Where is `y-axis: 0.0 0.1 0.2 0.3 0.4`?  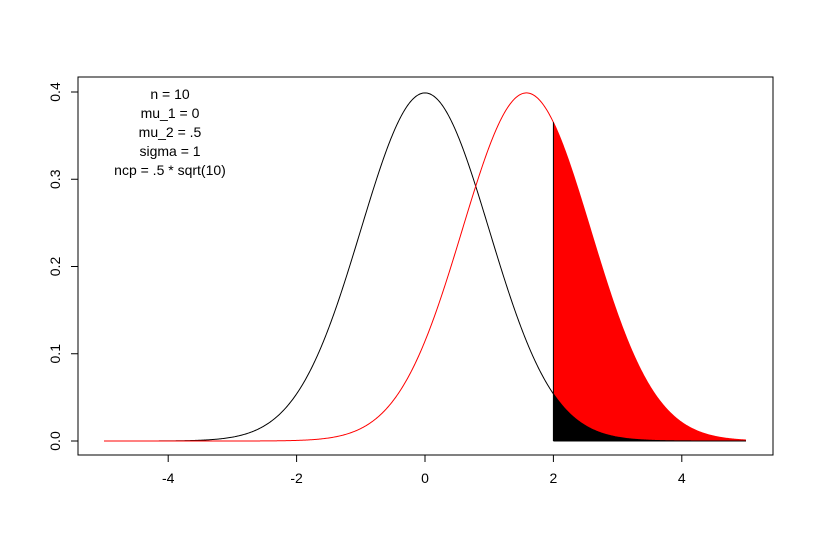 y-axis: 0.0 0.1 0.2 0.3 0.4 is located at coordinates (63, 266).